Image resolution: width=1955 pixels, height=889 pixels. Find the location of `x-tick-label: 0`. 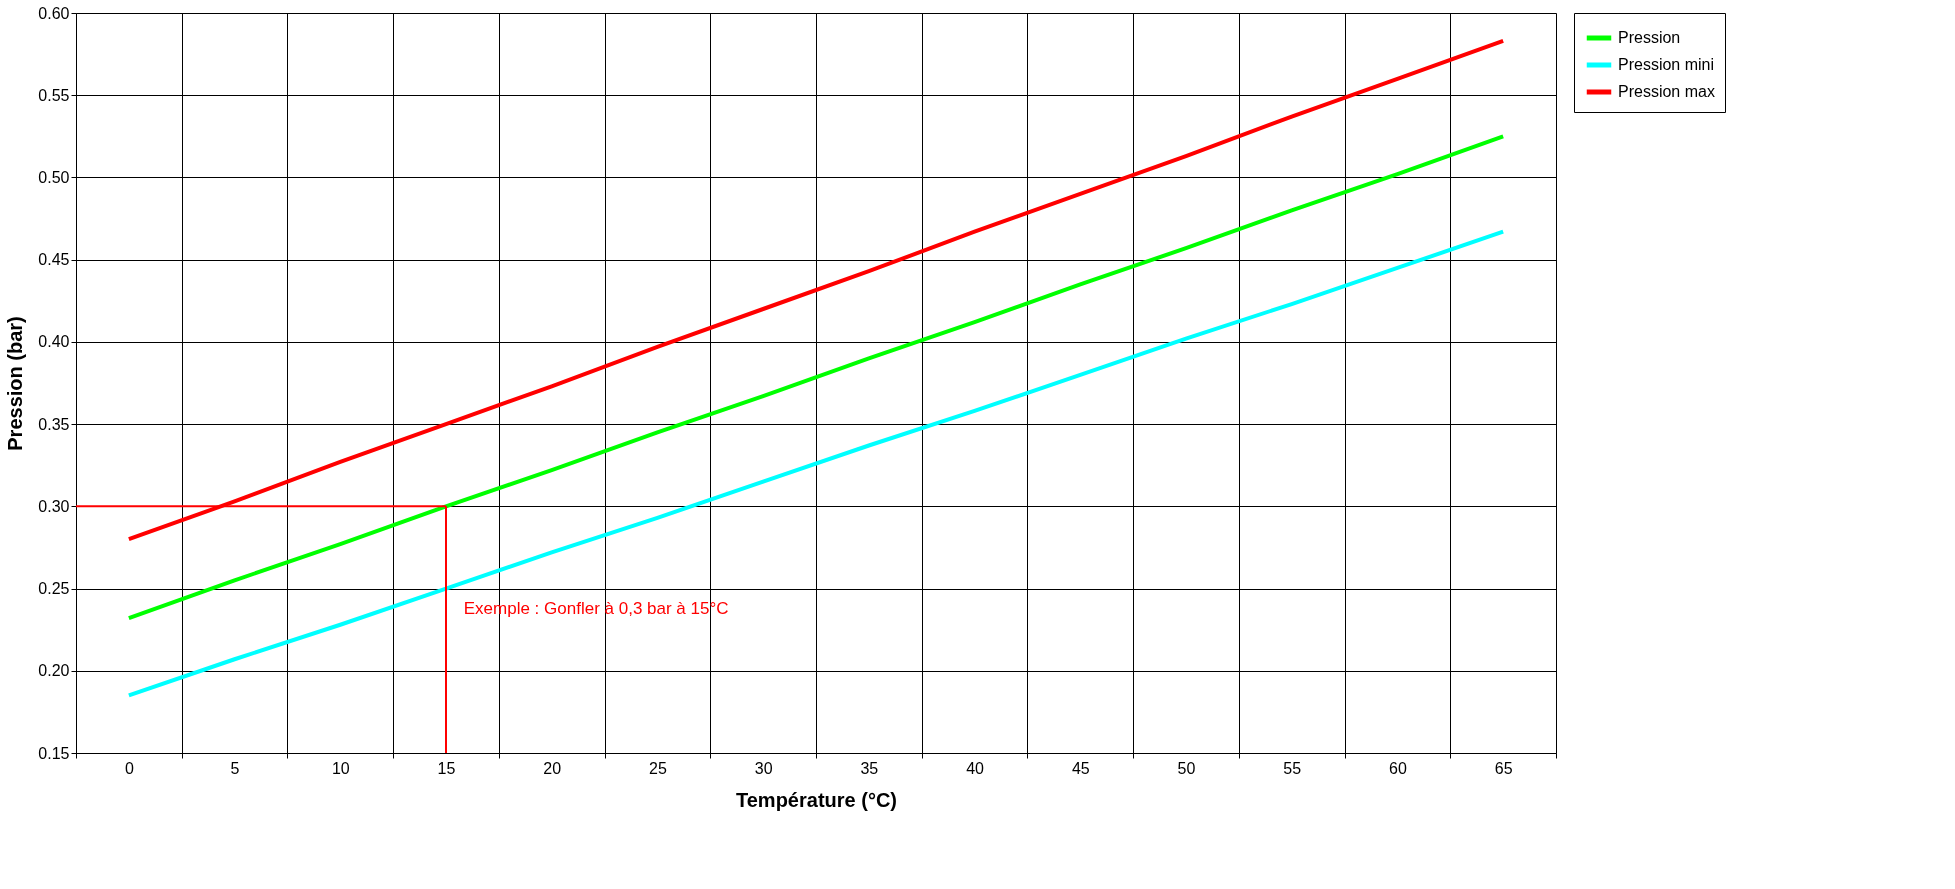

x-tick-label: 0 is located at coordinates (129, 768).